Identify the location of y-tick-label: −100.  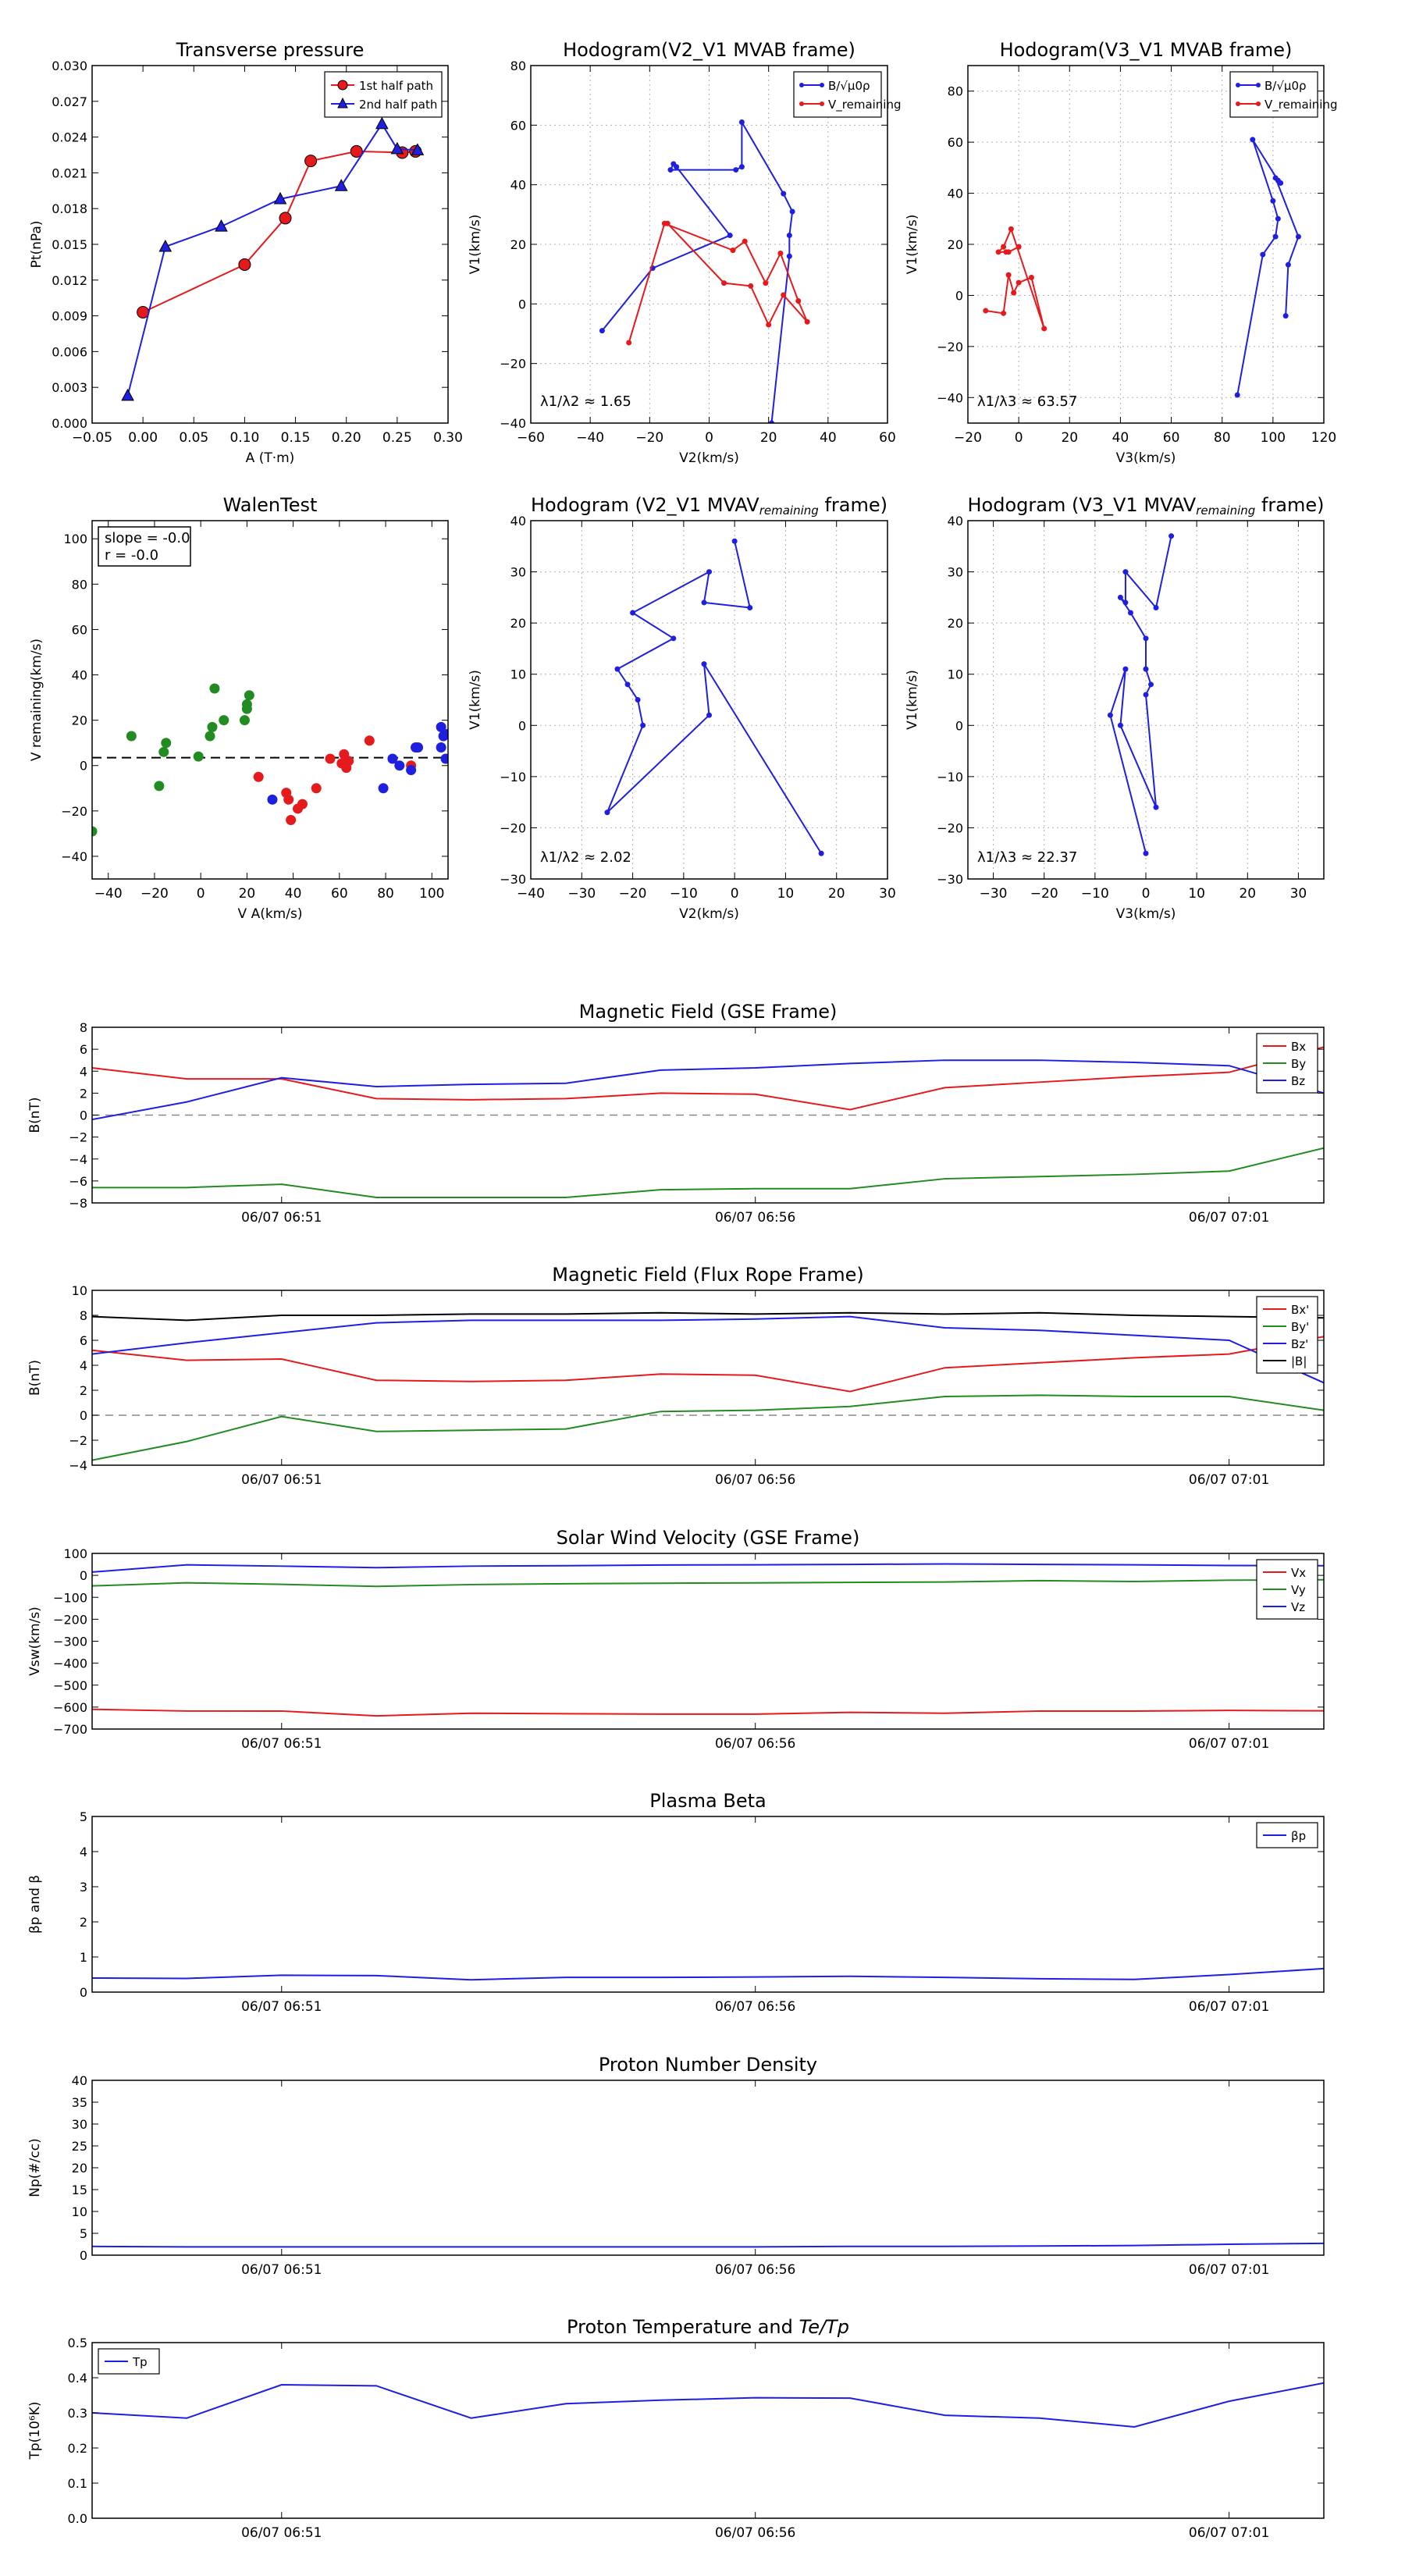
(70, 1597).